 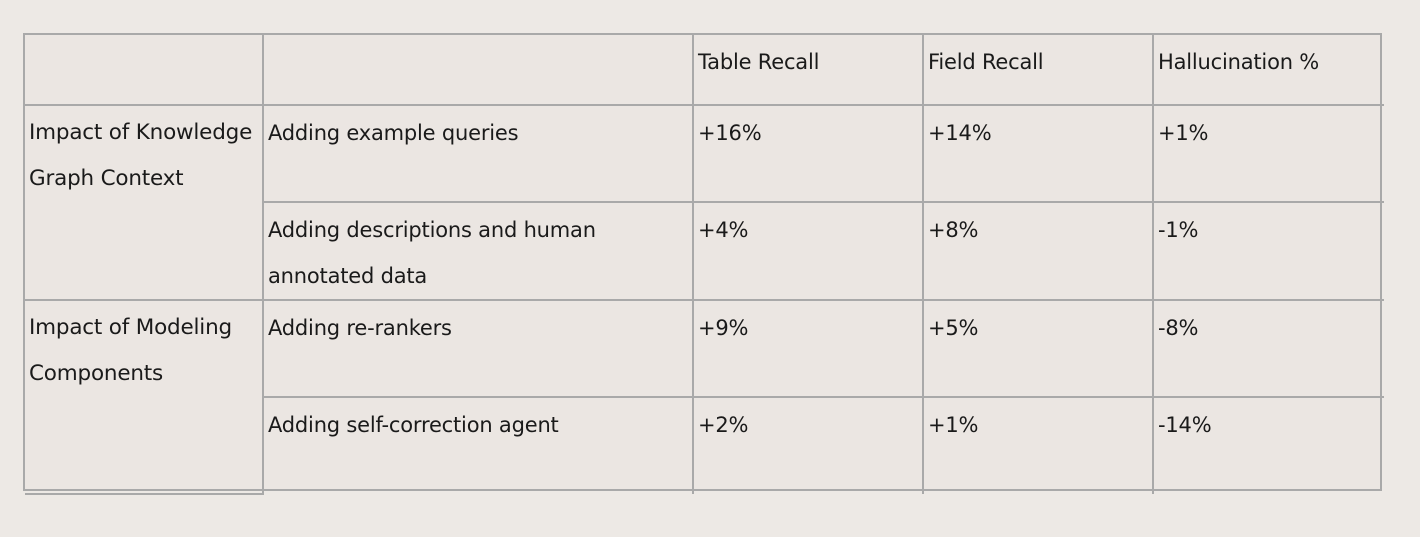 I want to click on header-cell-field-recall: Field Recall, so click(x=1038, y=70).